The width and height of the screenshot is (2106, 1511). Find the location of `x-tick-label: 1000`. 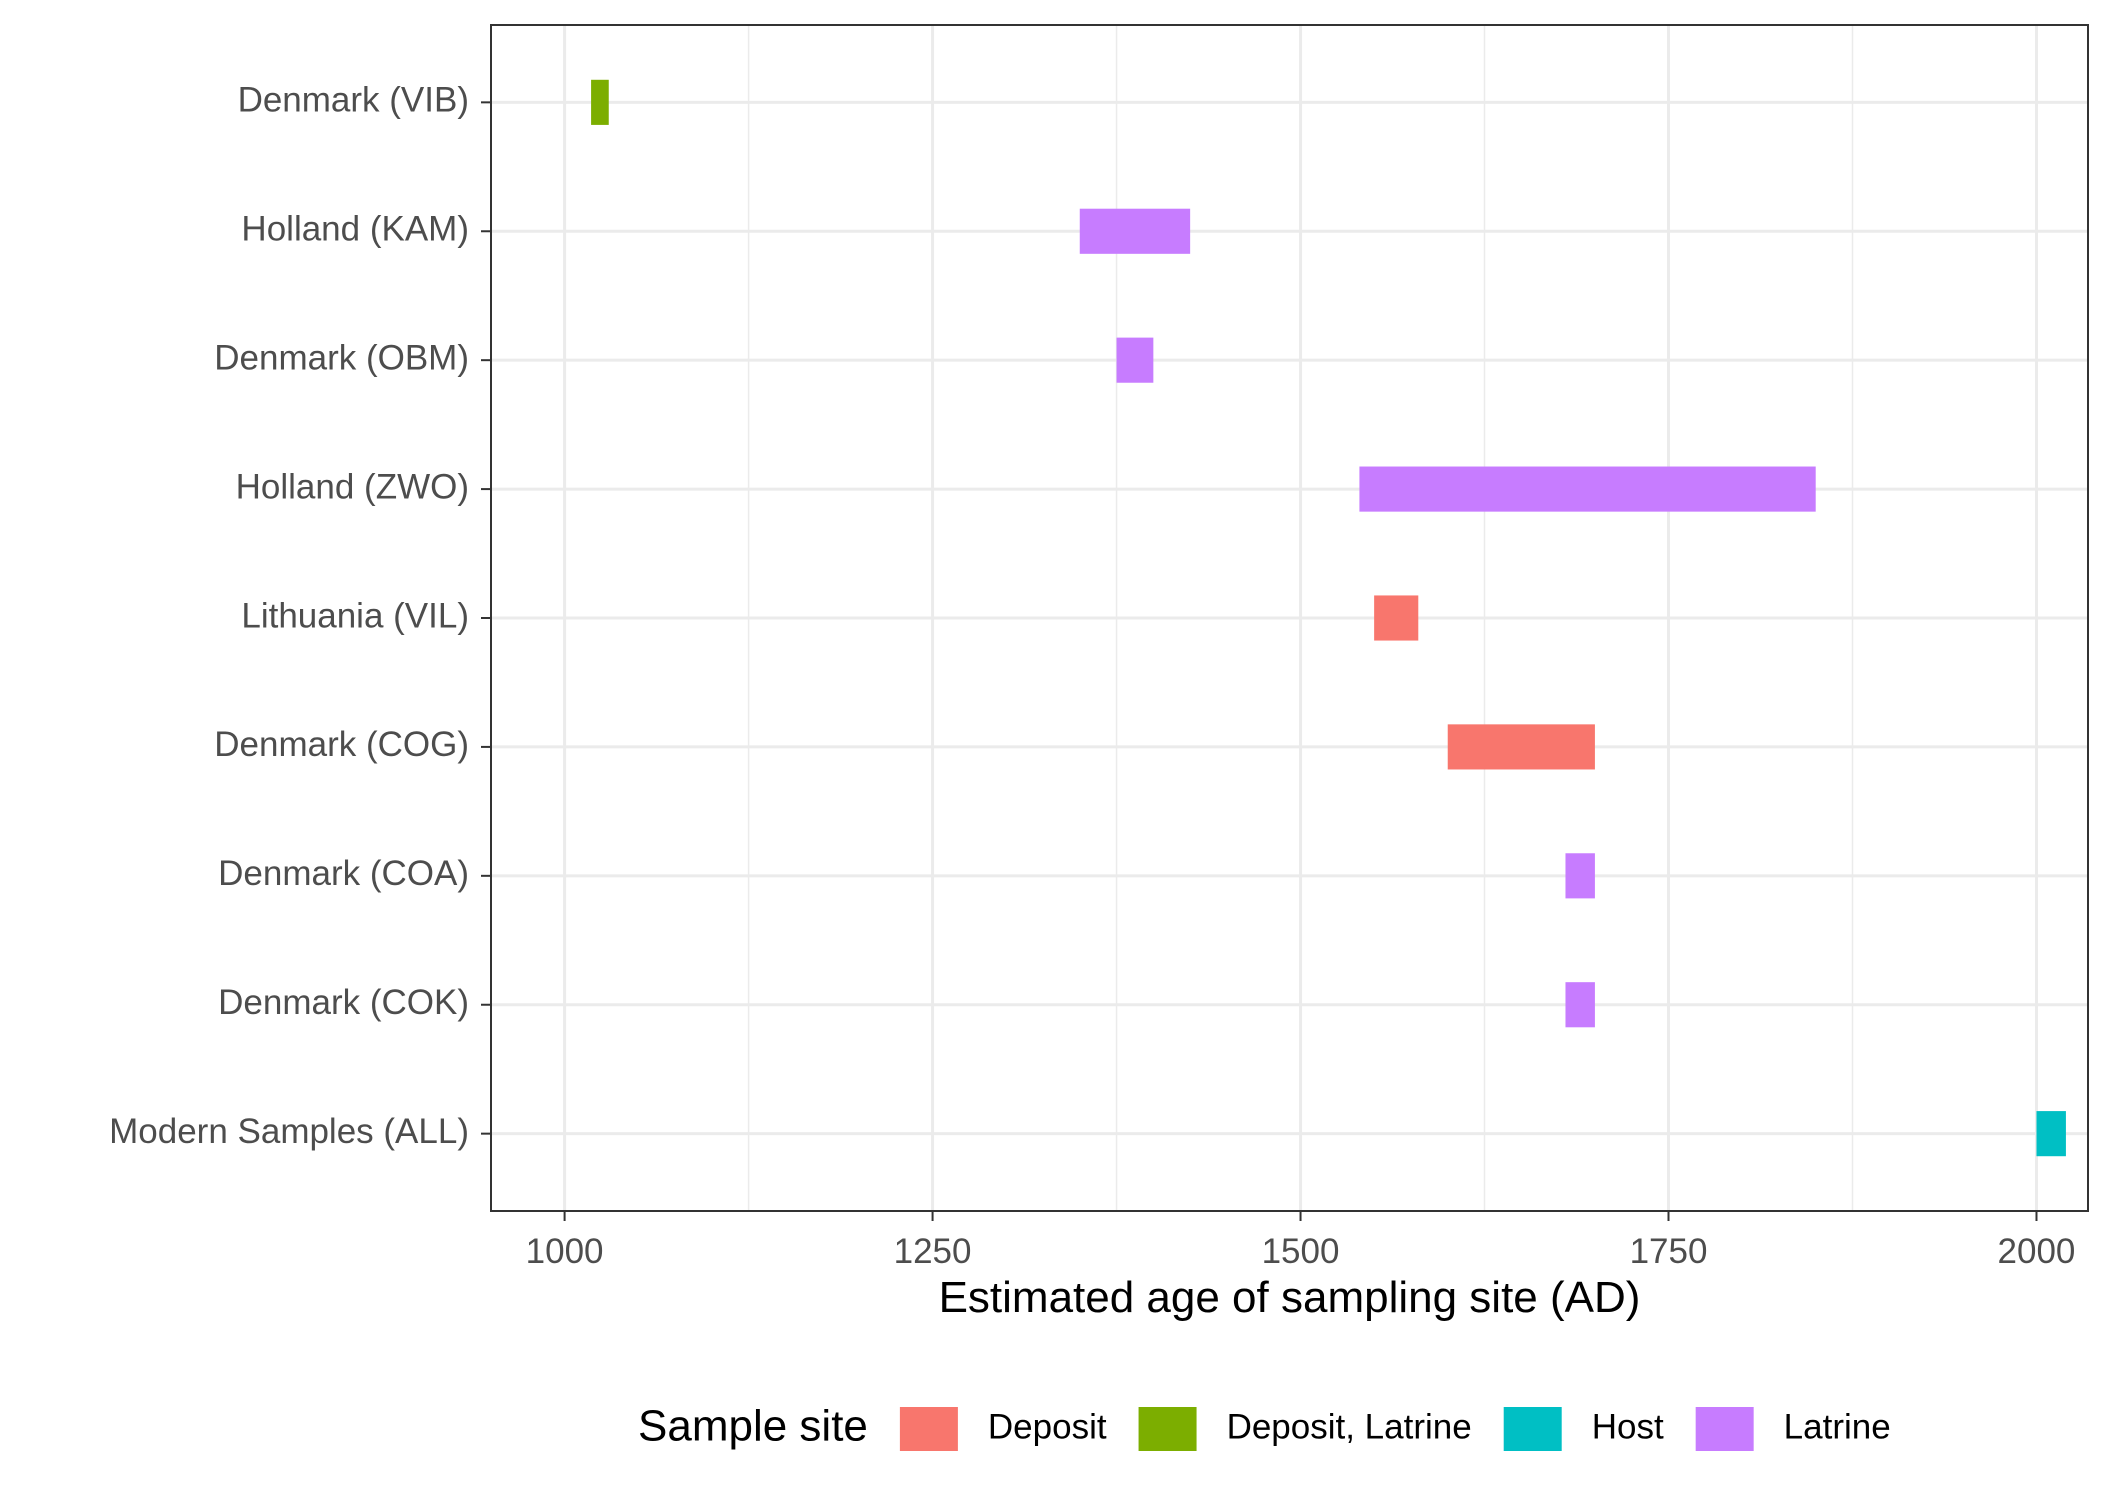

x-tick-label: 1000 is located at coordinates (565, 1251).